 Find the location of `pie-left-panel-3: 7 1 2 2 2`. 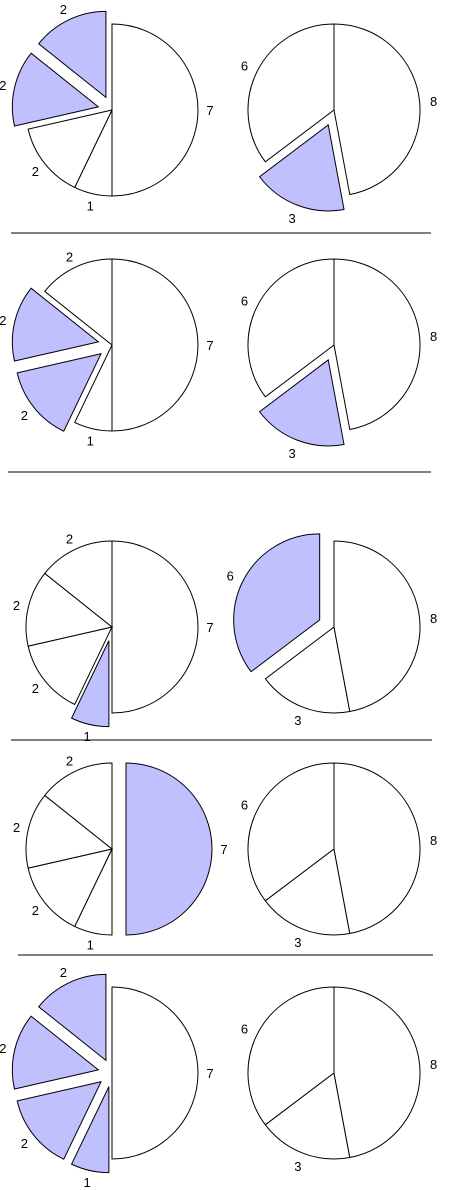

pie-left-panel-3: 7 1 2 2 2 is located at coordinates (113, 638).